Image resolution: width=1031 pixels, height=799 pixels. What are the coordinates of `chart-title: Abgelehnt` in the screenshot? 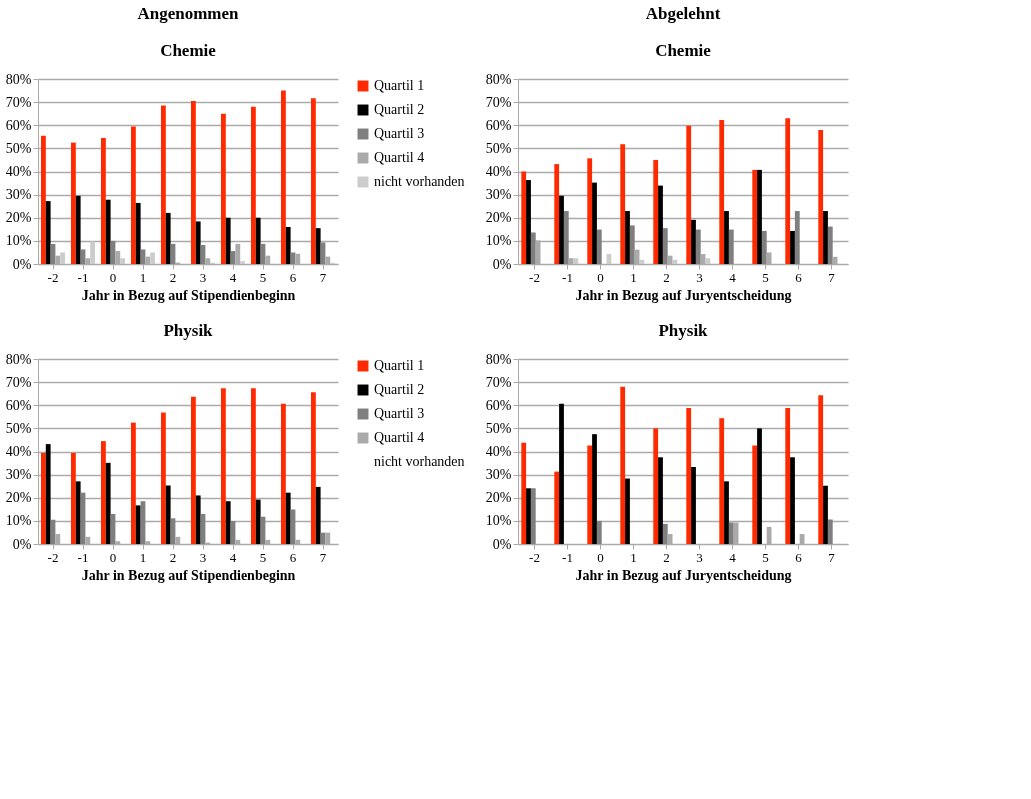 It's located at (683, 13).